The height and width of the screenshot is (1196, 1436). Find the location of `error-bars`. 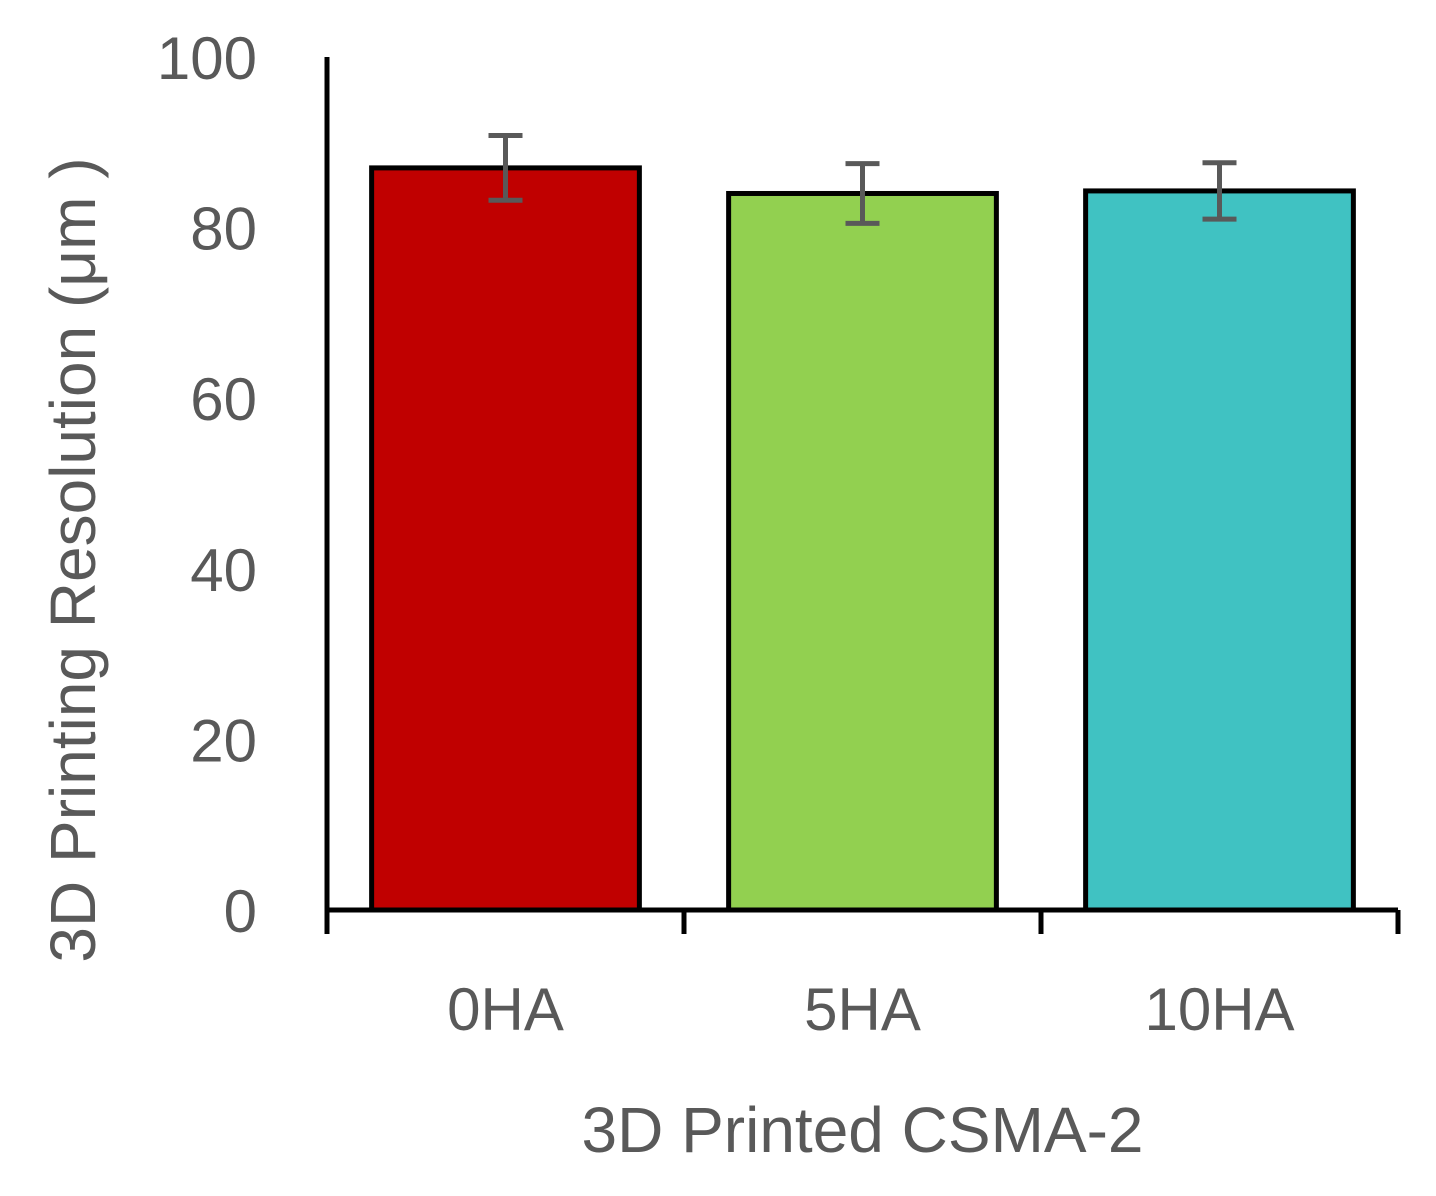

error-bars is located at coordinates (862, 179).